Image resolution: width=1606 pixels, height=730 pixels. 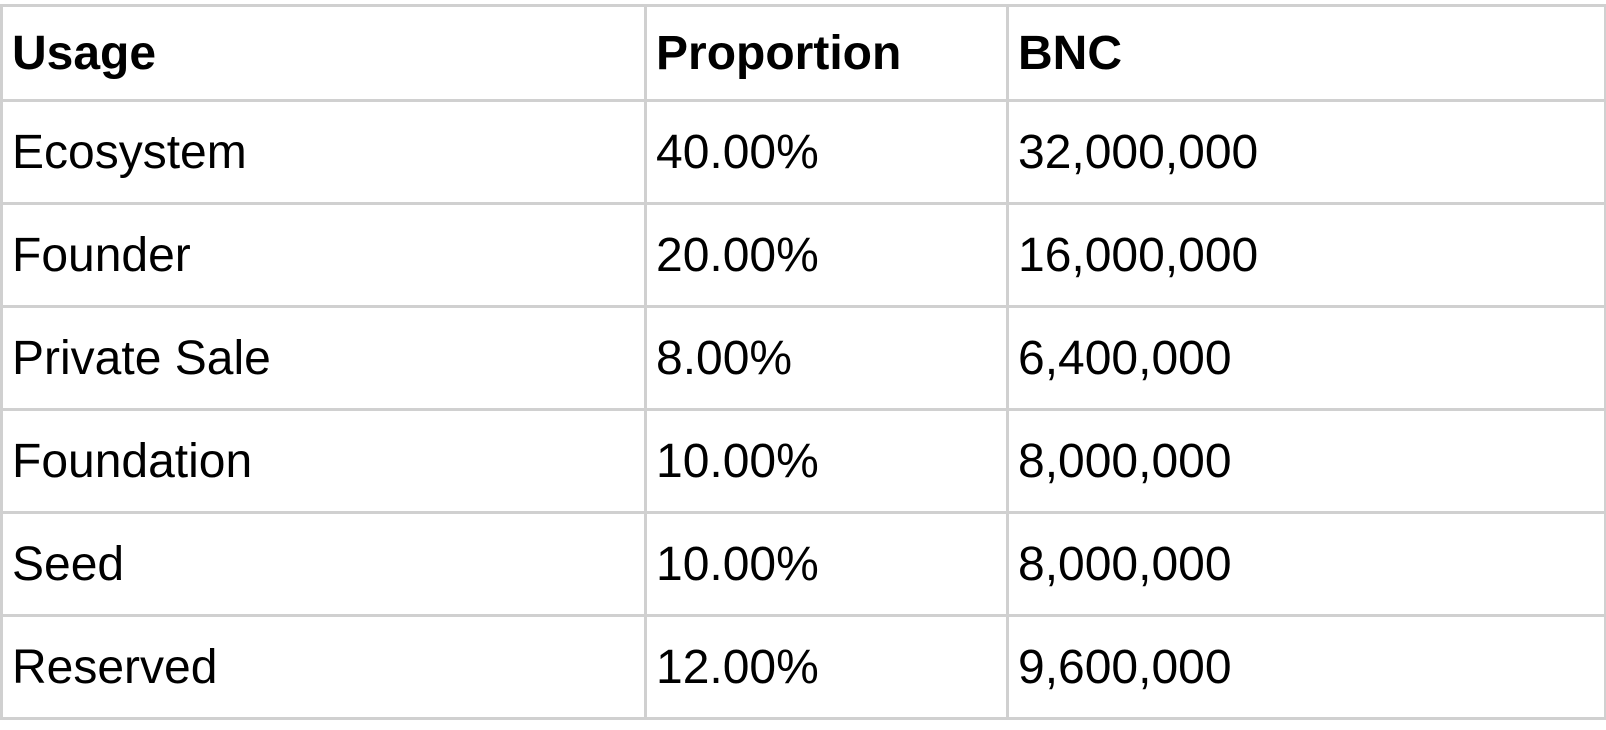 I want to click on bnc-cell: 6,400,000, so click(x=1306, y=358).